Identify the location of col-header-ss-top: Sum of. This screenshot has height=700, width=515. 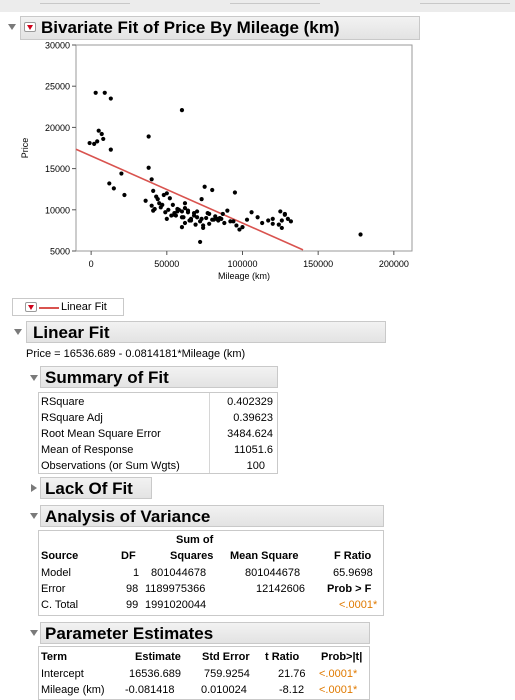
(195, 540).